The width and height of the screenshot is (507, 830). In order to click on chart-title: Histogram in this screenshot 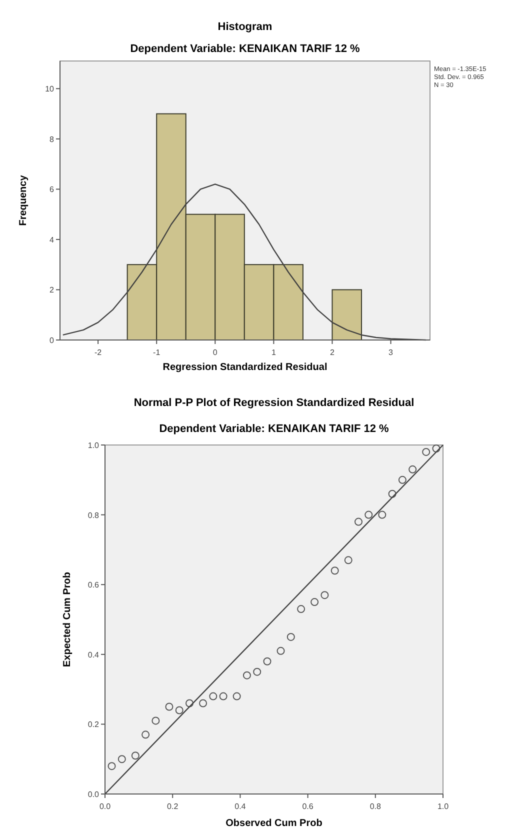, I will do `click(245, 27)`.